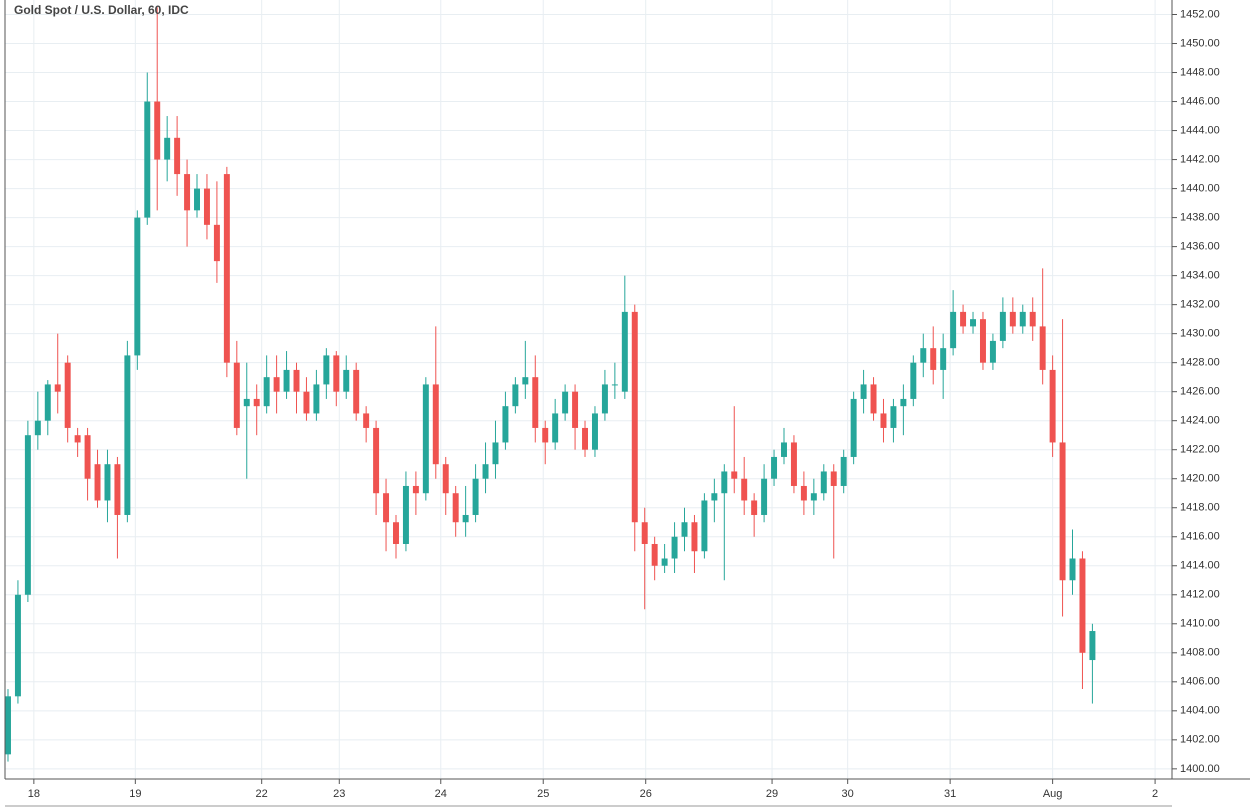 The height and width of the screenshot is (812, 1250). I want to click on y-tick-label: 1438.00, so click(1200, 218).